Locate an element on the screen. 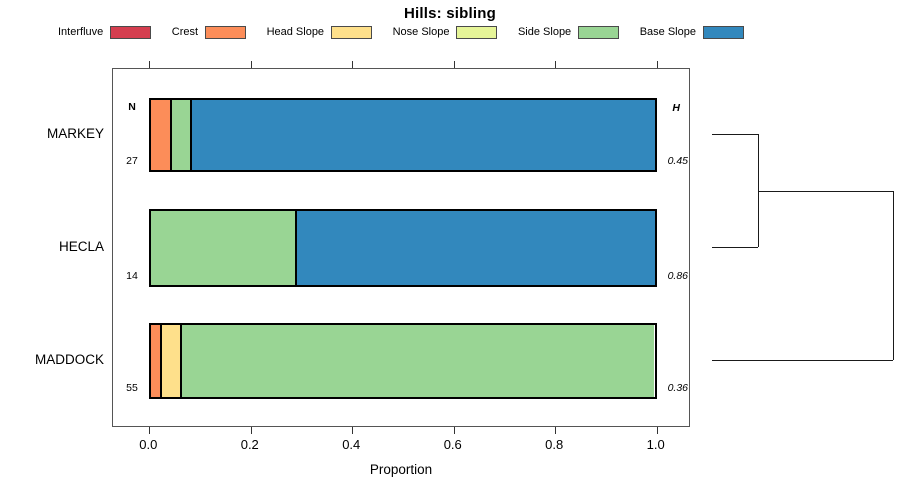 This screenshot has width=900, height=500. legend-item-crest: Crest is located at coordinates (209, 32).